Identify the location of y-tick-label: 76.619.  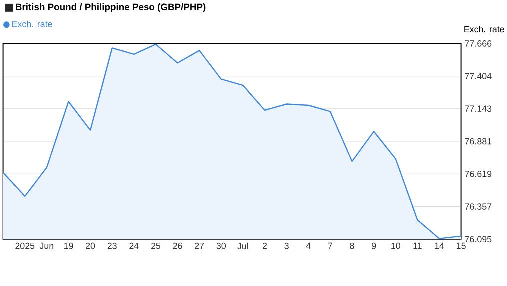
(478, 174).